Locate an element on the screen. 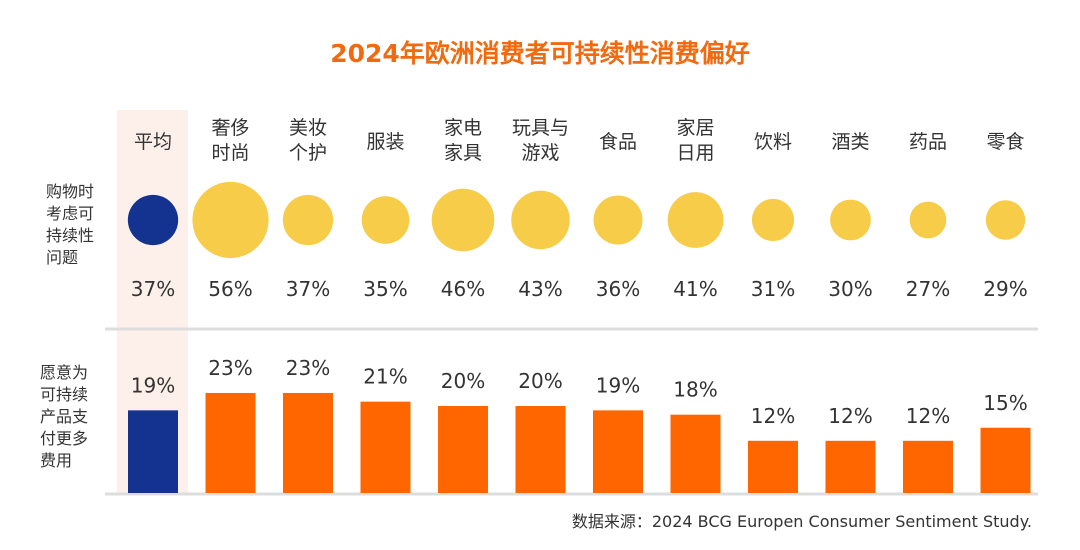  category-label: 个护 is located at coordinates (308, 153).